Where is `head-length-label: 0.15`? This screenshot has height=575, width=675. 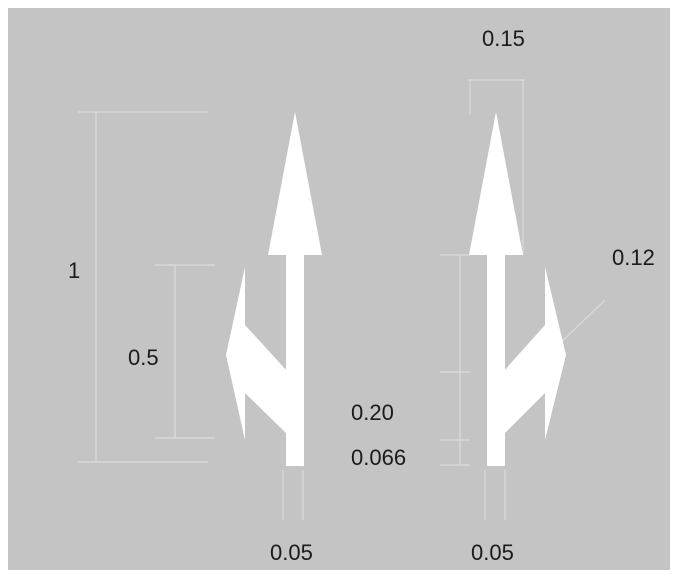
head-length-label: 0.15 is located at coordinates (503, 38).